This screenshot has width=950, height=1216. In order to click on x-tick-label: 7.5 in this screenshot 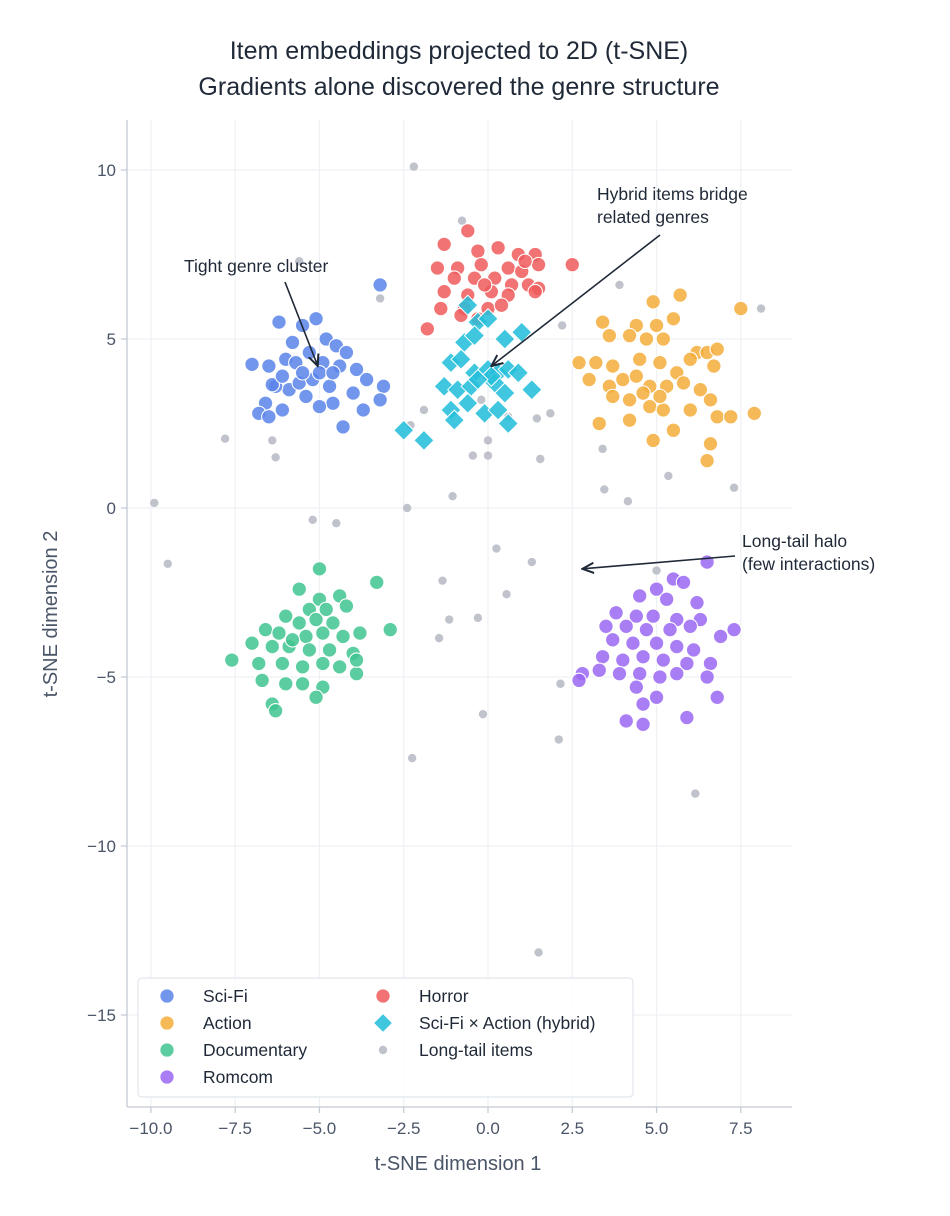, I will do `click(741, 1128)`.